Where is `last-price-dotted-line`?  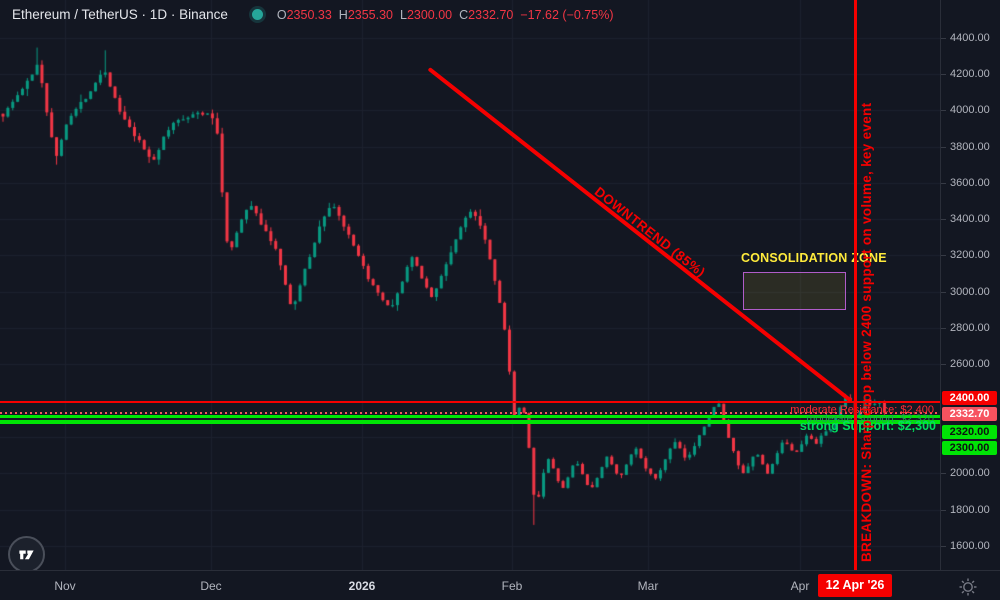
last-price-dotted-line is located at coordinates (470, 413).